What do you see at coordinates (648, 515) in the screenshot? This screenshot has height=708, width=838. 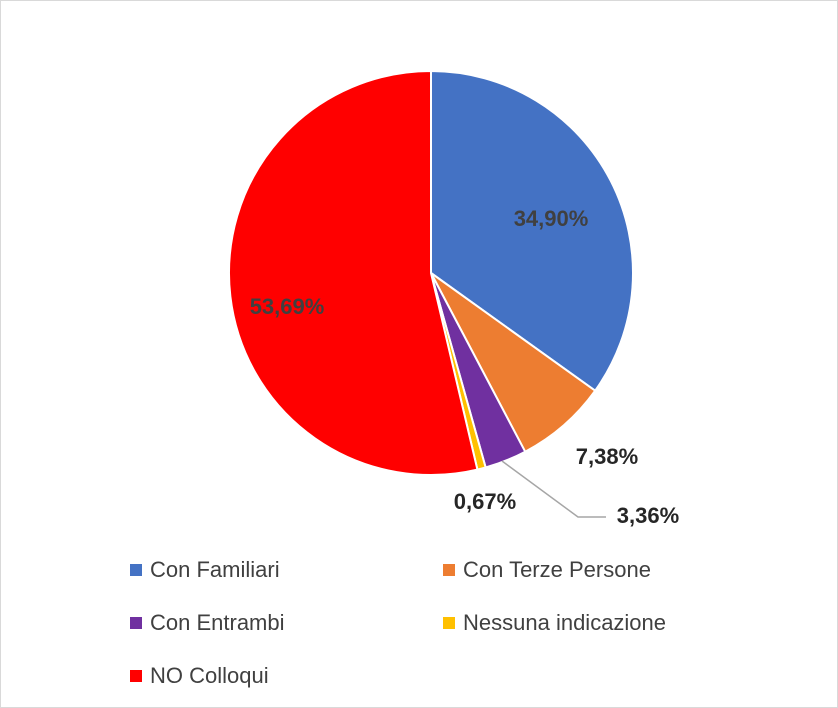 I see `data-label: 3,36%` at bounding box center [648, 515].